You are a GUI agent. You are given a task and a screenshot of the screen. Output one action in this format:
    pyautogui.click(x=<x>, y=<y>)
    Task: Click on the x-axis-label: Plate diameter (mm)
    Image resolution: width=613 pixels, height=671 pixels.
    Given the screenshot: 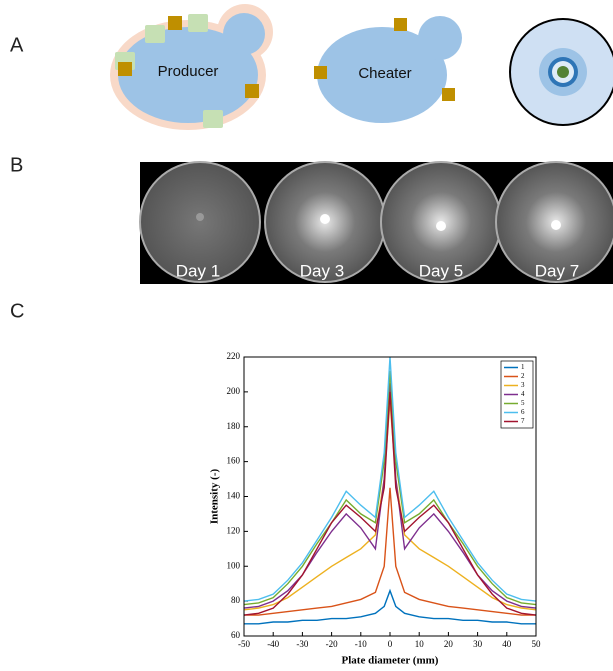 What is the action you would take?
    pyautogui.click(x=390, y=661)
    